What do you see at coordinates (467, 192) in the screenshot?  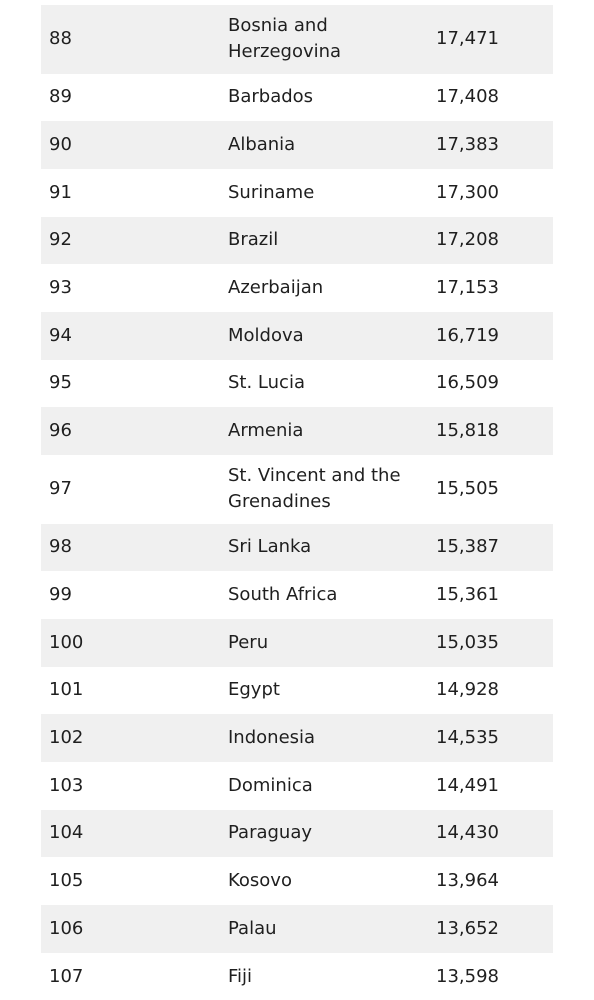 I see `value-cell: 17,300` at bounding box center [467, 192].